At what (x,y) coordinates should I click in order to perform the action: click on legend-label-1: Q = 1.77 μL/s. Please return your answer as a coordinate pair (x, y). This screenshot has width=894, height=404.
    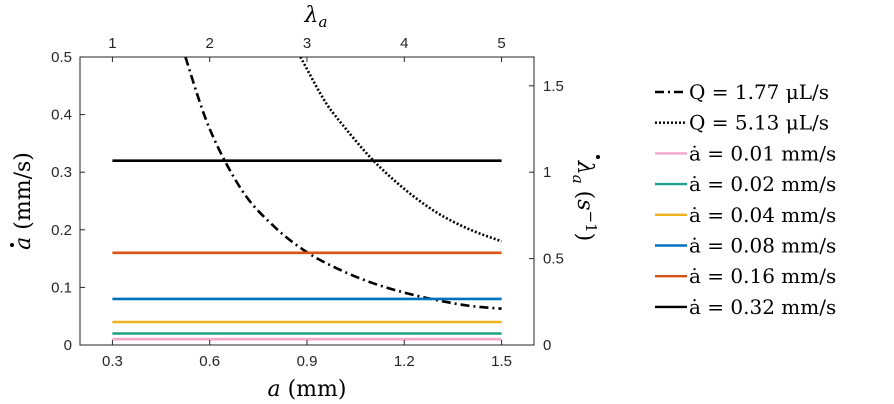
    Looking at the image, I should click on (759, 92).